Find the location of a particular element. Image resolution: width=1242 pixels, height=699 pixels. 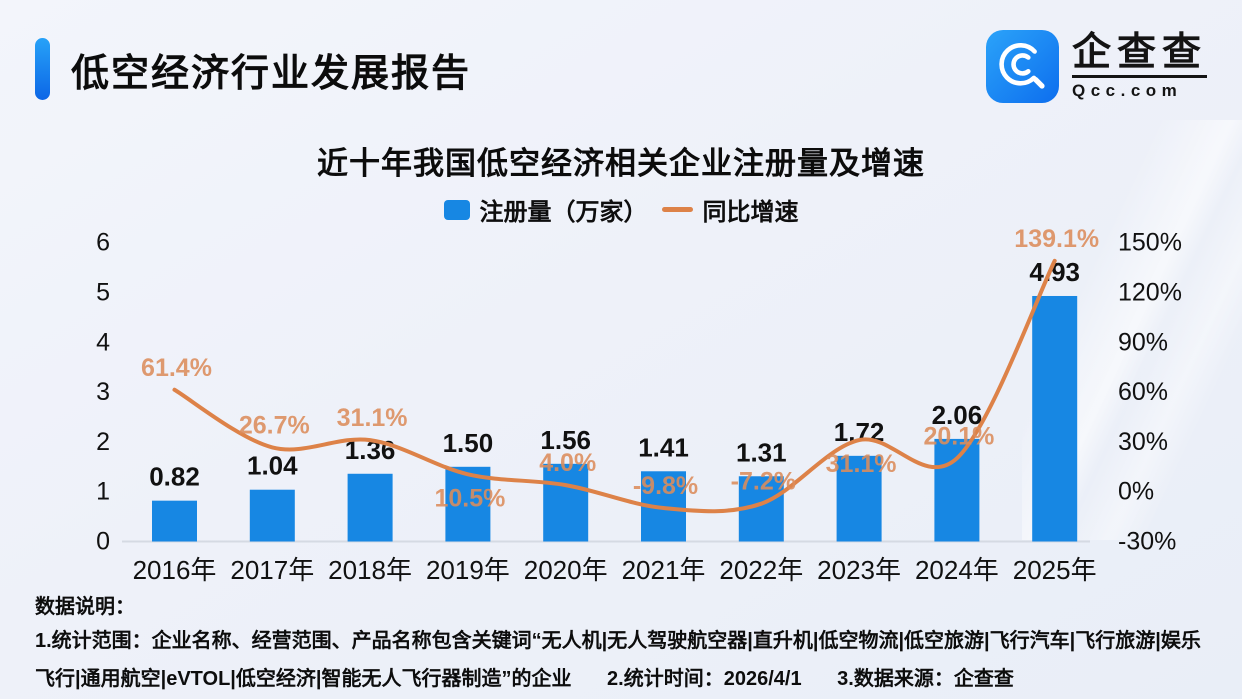

data-notes-heading: 数据说明： is located at coordinates (85, 607).